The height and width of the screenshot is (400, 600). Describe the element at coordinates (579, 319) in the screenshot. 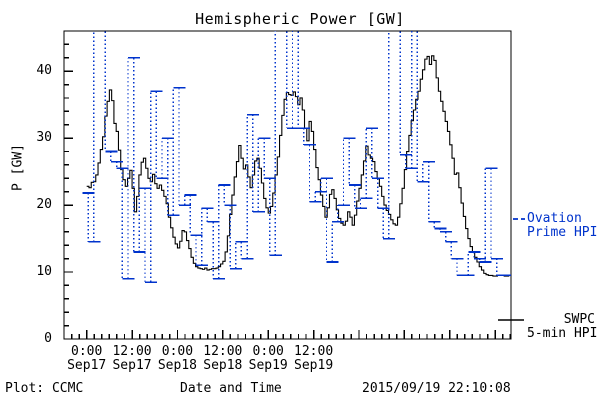

I see `legend-swpc-line1: SWPC` at that location.